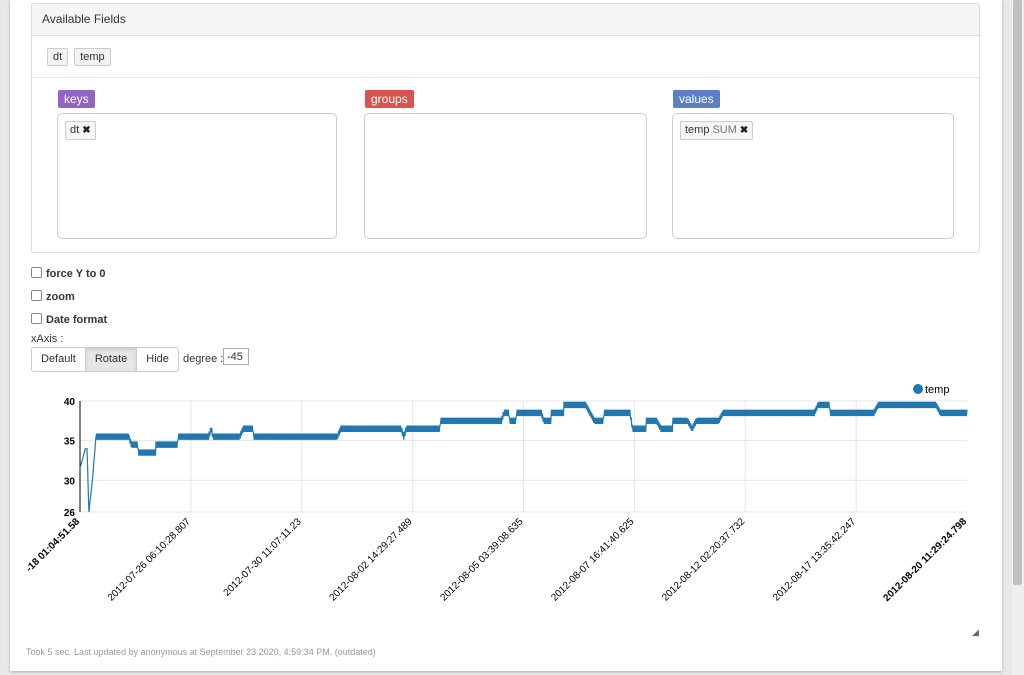 This screenshot has height=675, width=1024. I want to click on date-format-checkbox, so click(36, 318).